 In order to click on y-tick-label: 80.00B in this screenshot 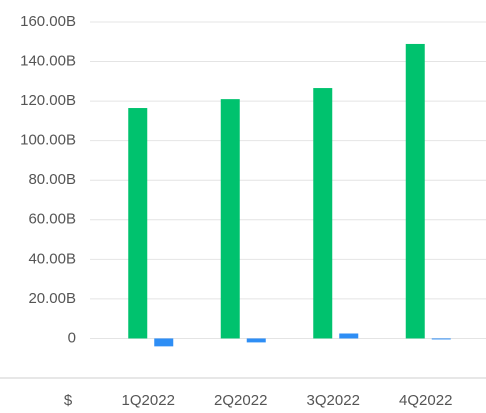, I will do `click(52, 179)`.